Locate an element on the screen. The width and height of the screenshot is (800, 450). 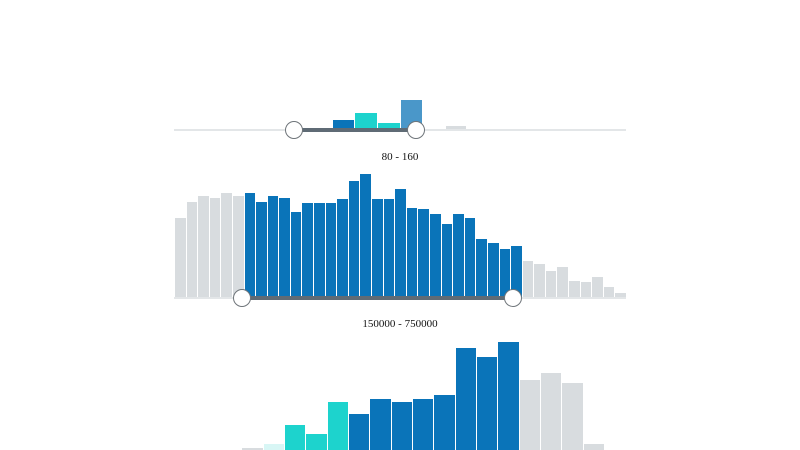
range-label-2: 150000 - 750000 is located at coordinates (400, 324).